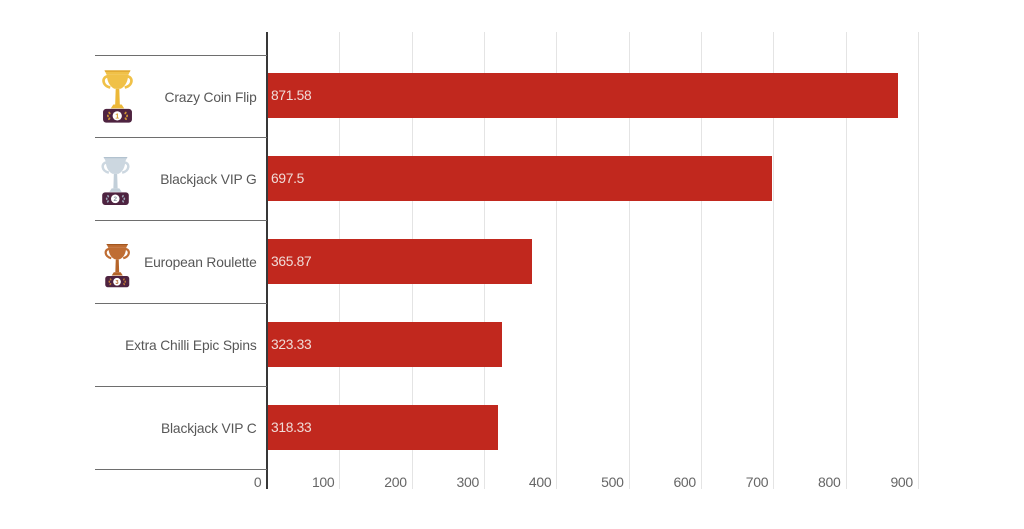 The height and width of the screenshot is (529, 1024). Describe the element at coordinates (116, 283) in the screenshot. I see `svg-text: 3` at that location.